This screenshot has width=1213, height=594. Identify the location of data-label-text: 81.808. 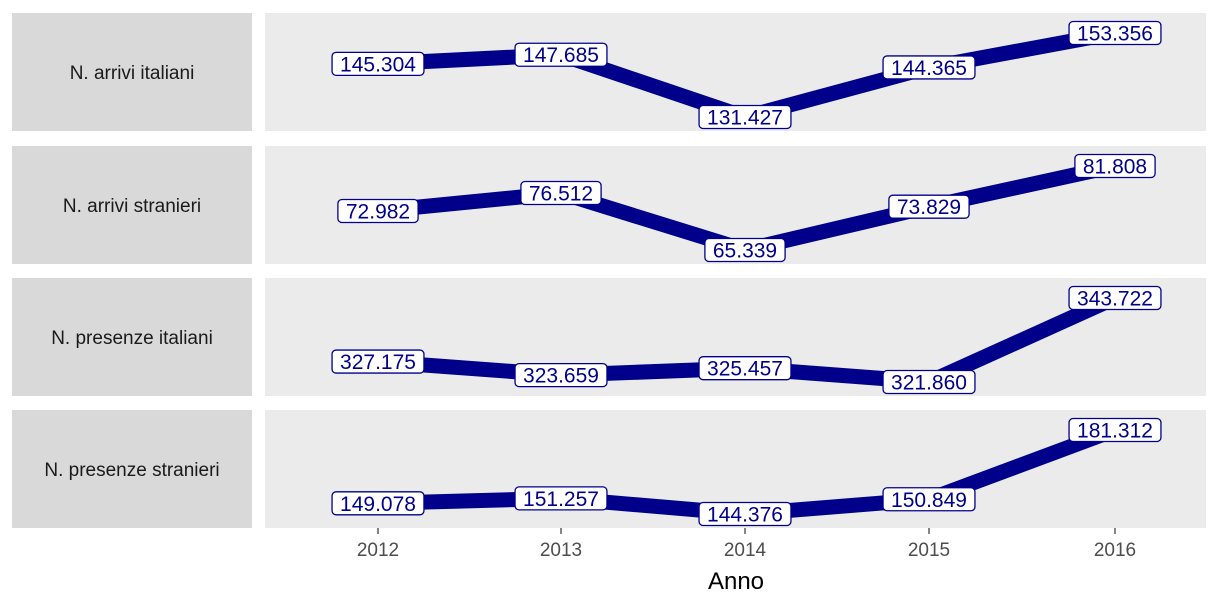
(1115, 167).